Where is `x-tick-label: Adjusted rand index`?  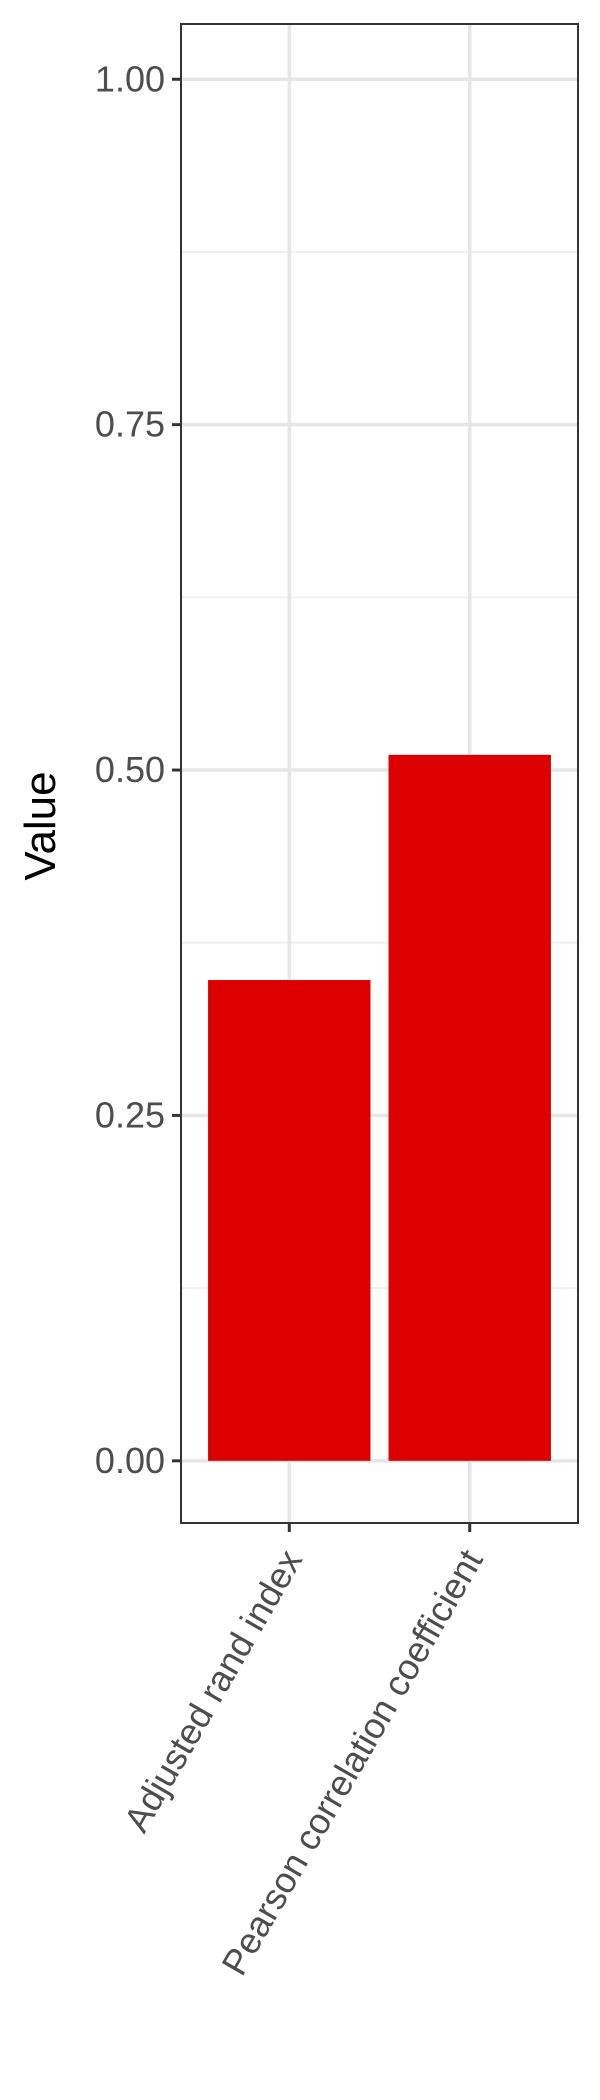 x-tick-label: Adjusted rand index is located at coordinates (213, 1691).